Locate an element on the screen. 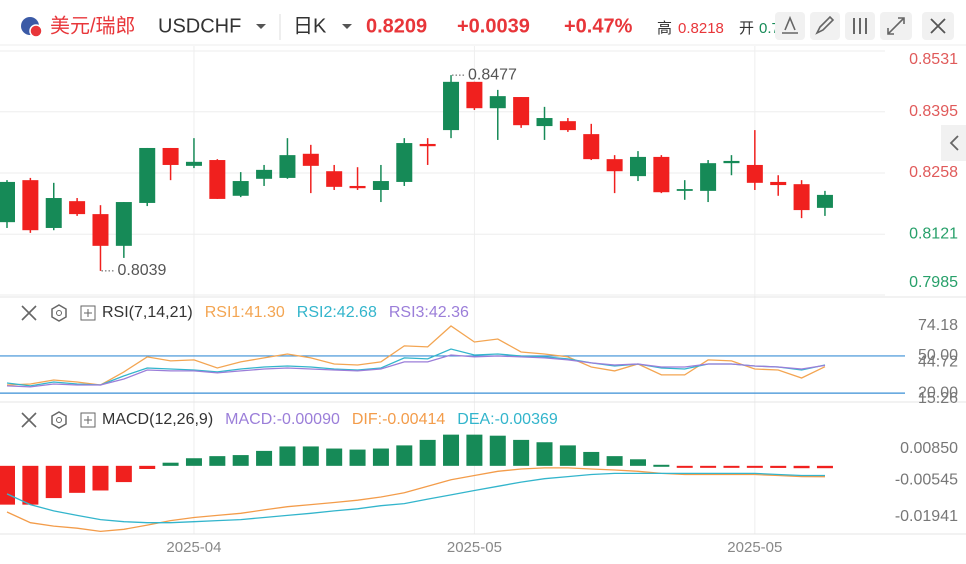 The image size is (966, 564). indicator-title: MACD(12,26,9) is located at coordinates (157, 419).